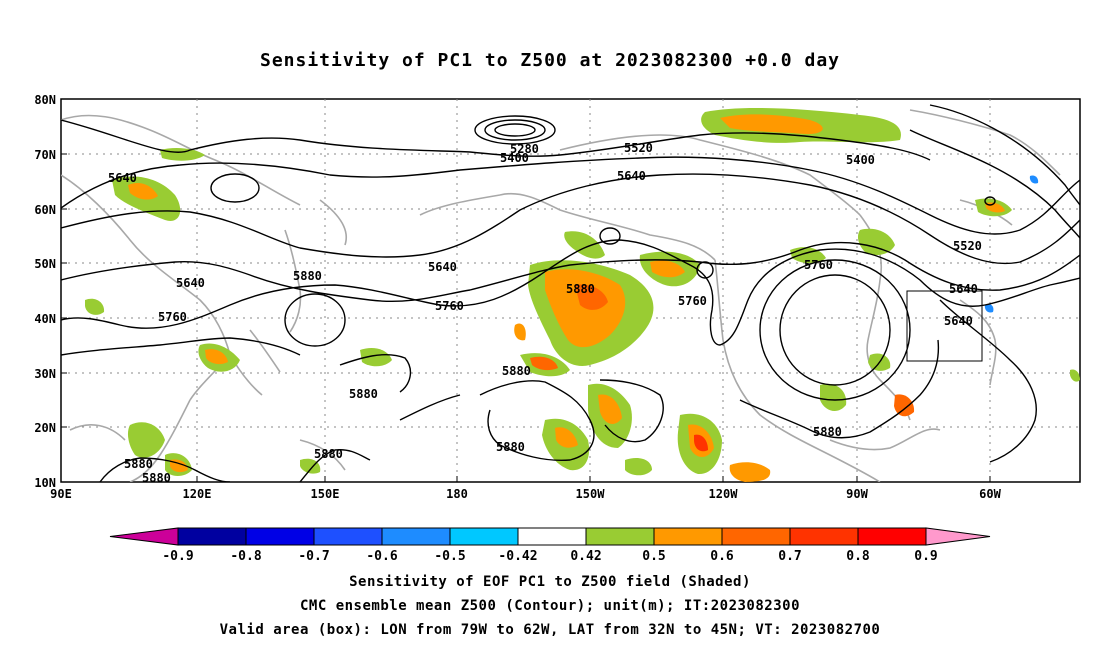 This screenshot has height=650, width=1100. I want to click on colorbar-tick-label: -0.7, so click(313, 556).